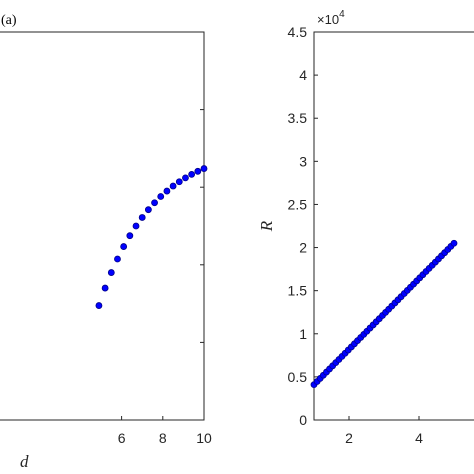 The height and width of the screenshot is (474, 474). I want to click on panel-a-x-tick-label: 8, so click(163, 438).